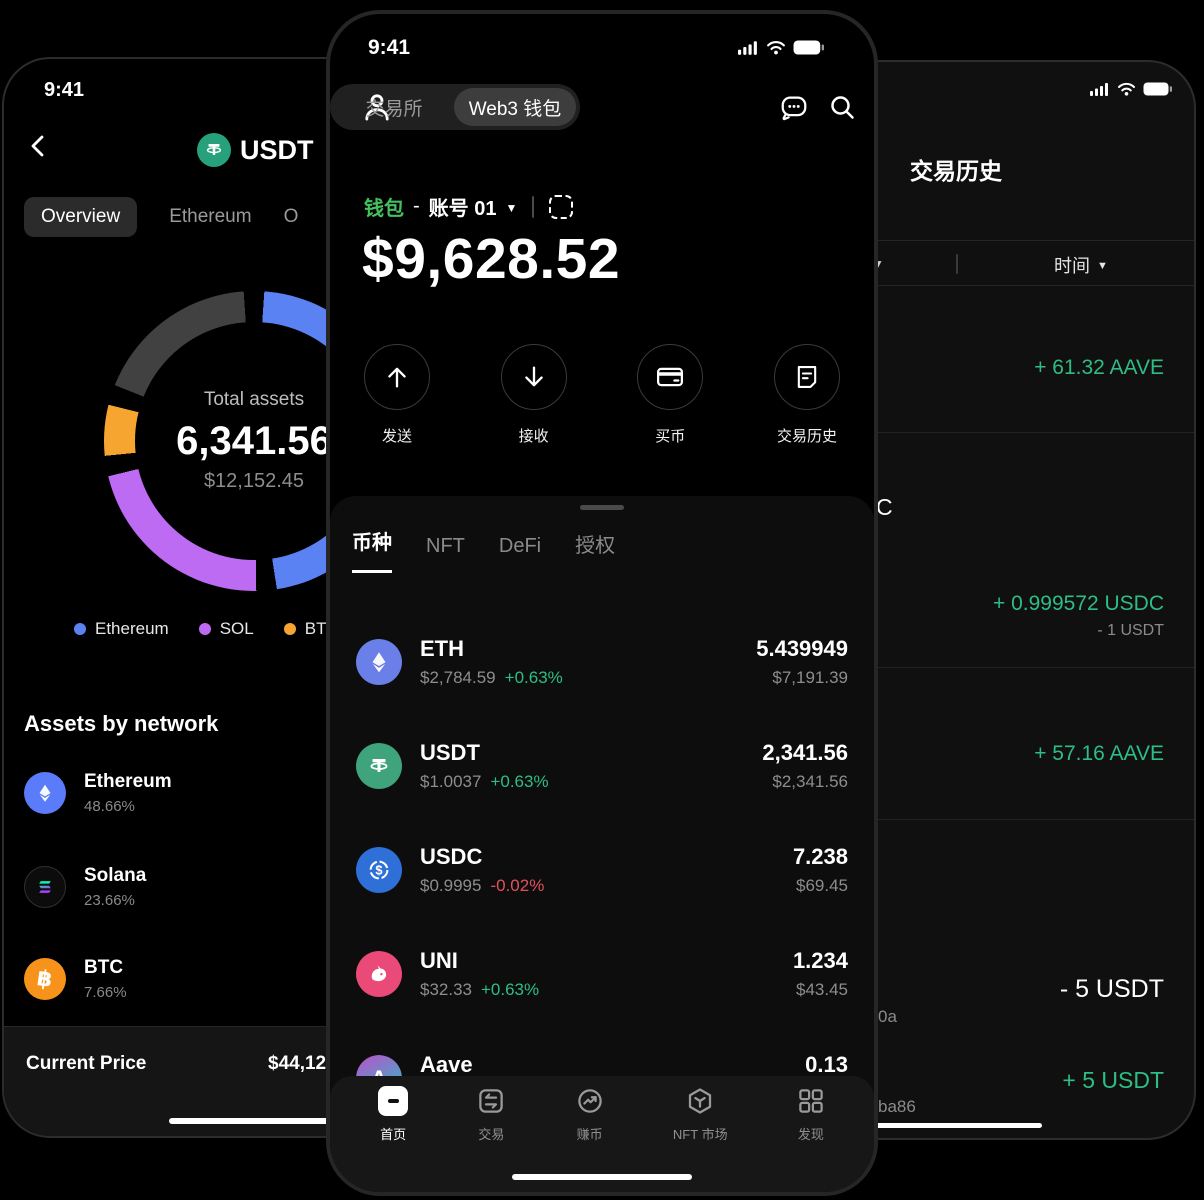 This screenshot has height=1200, width=1204. I want to click on coin-value: $2,341.56, so click(810, 781).